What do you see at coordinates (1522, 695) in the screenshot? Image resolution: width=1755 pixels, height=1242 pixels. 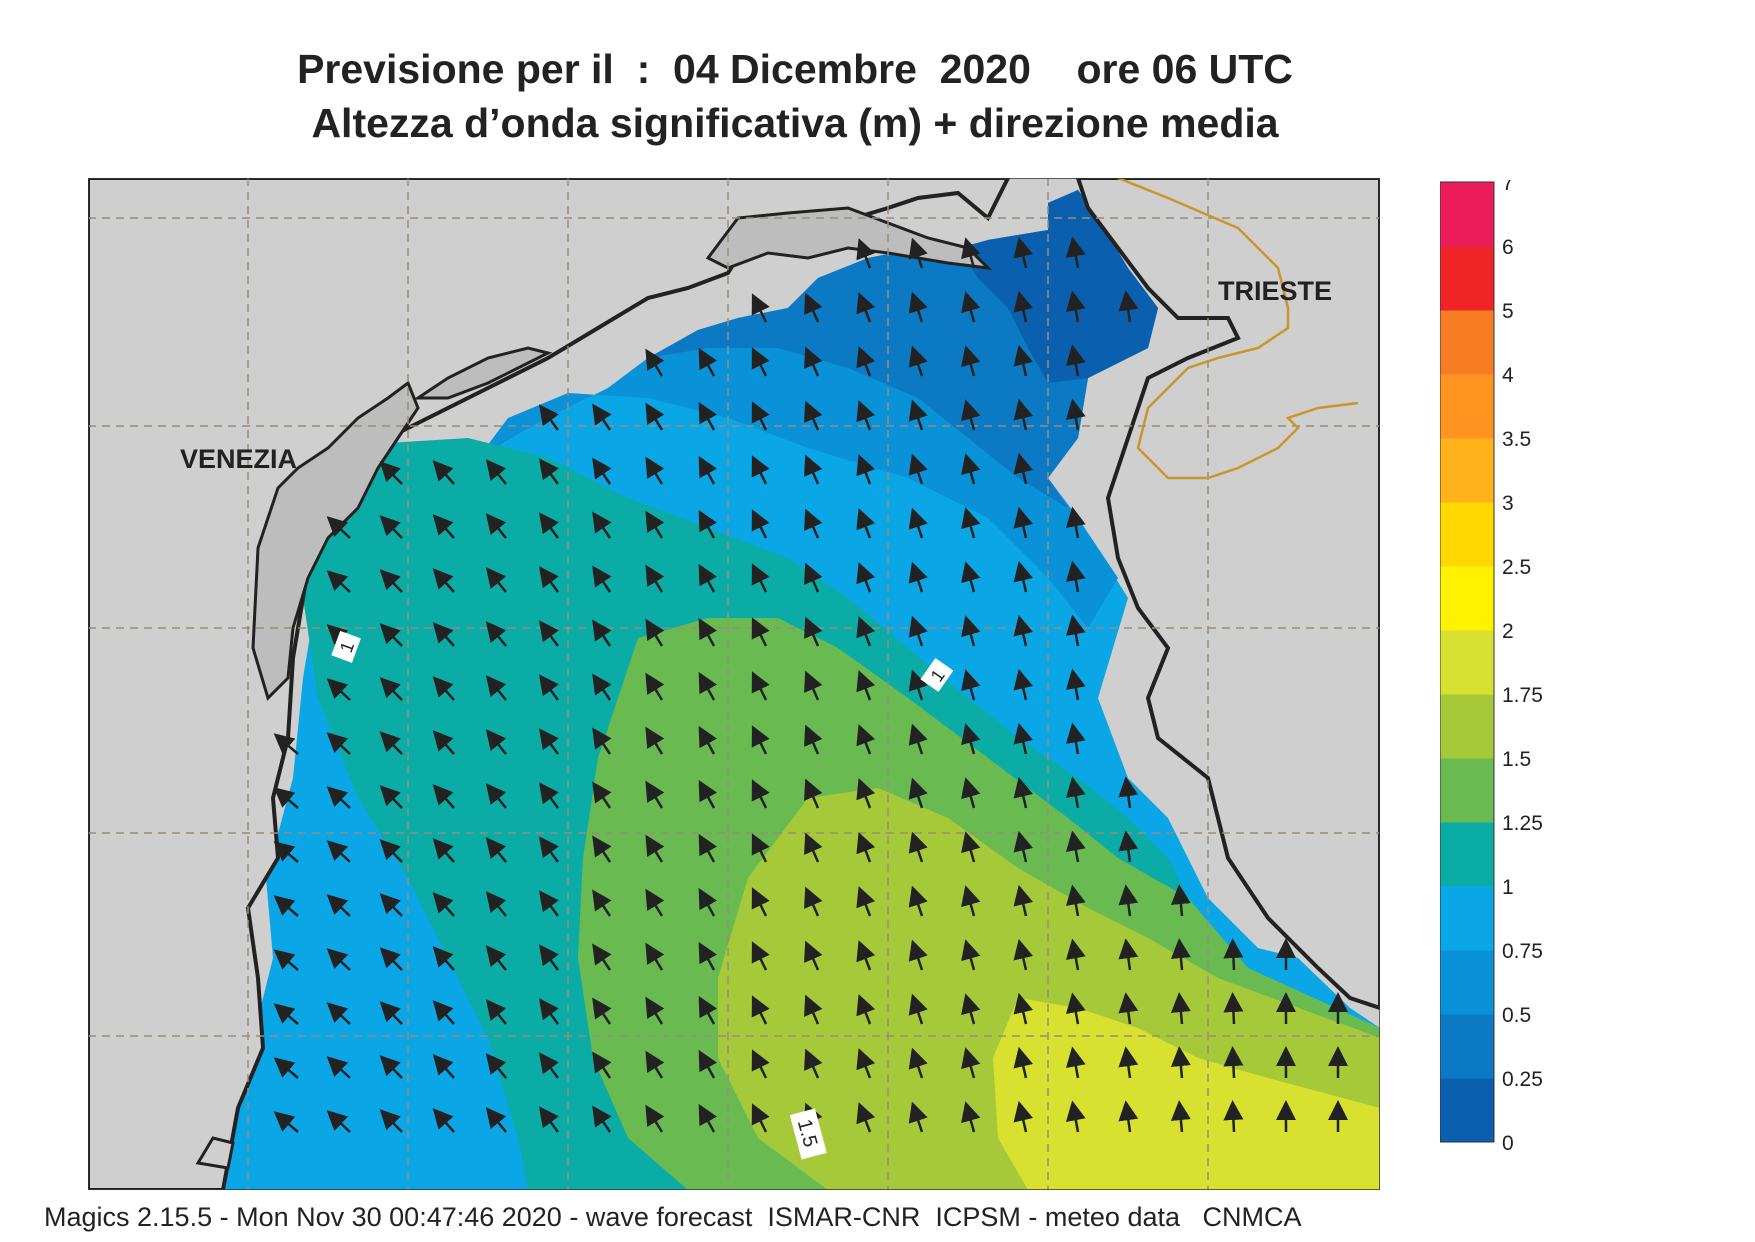 I see `legend-tick-label: 1.75` at bounding box center [1522, 695].